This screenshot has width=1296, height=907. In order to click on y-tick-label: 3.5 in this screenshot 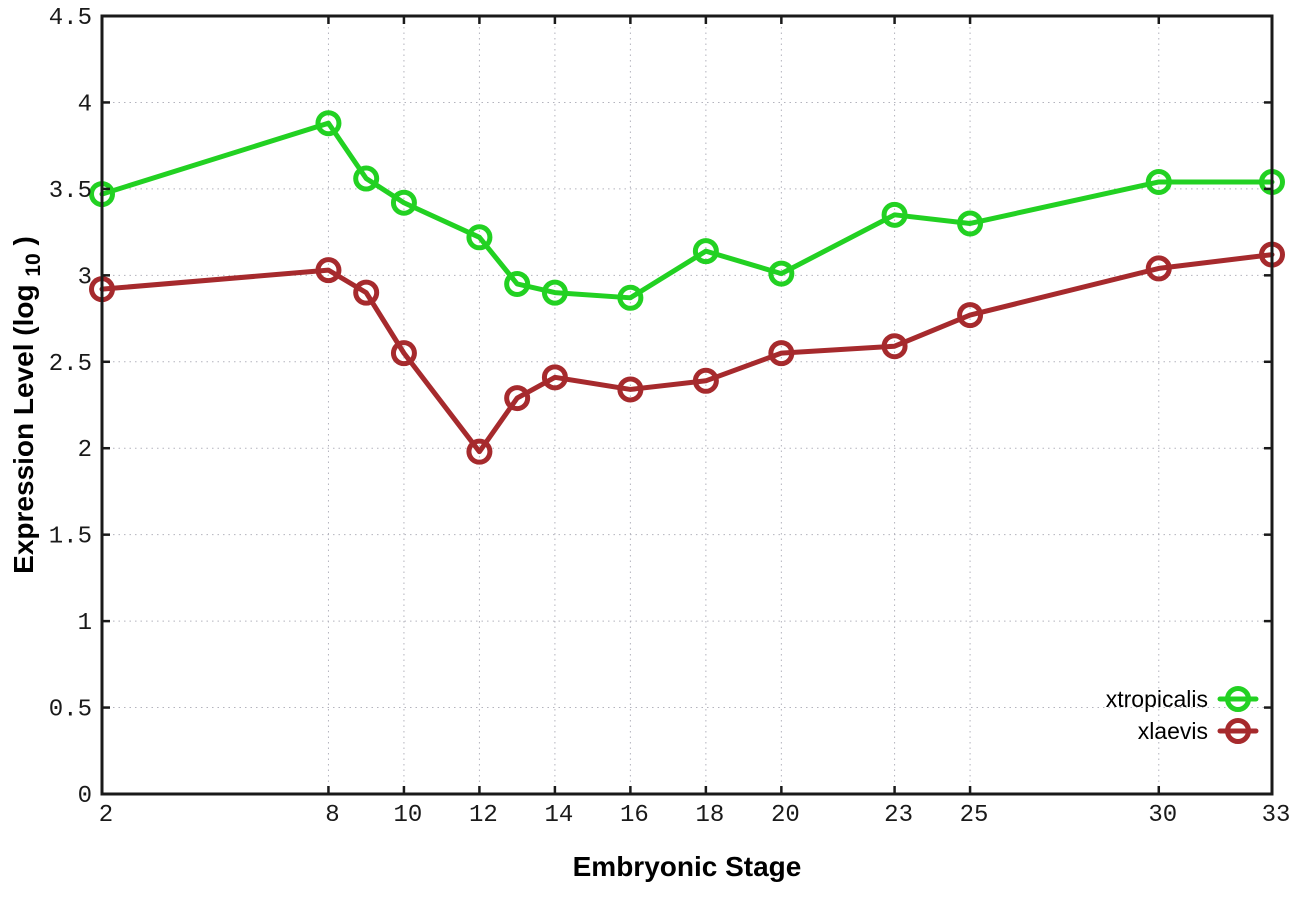, I will do `click(70, 191)`.